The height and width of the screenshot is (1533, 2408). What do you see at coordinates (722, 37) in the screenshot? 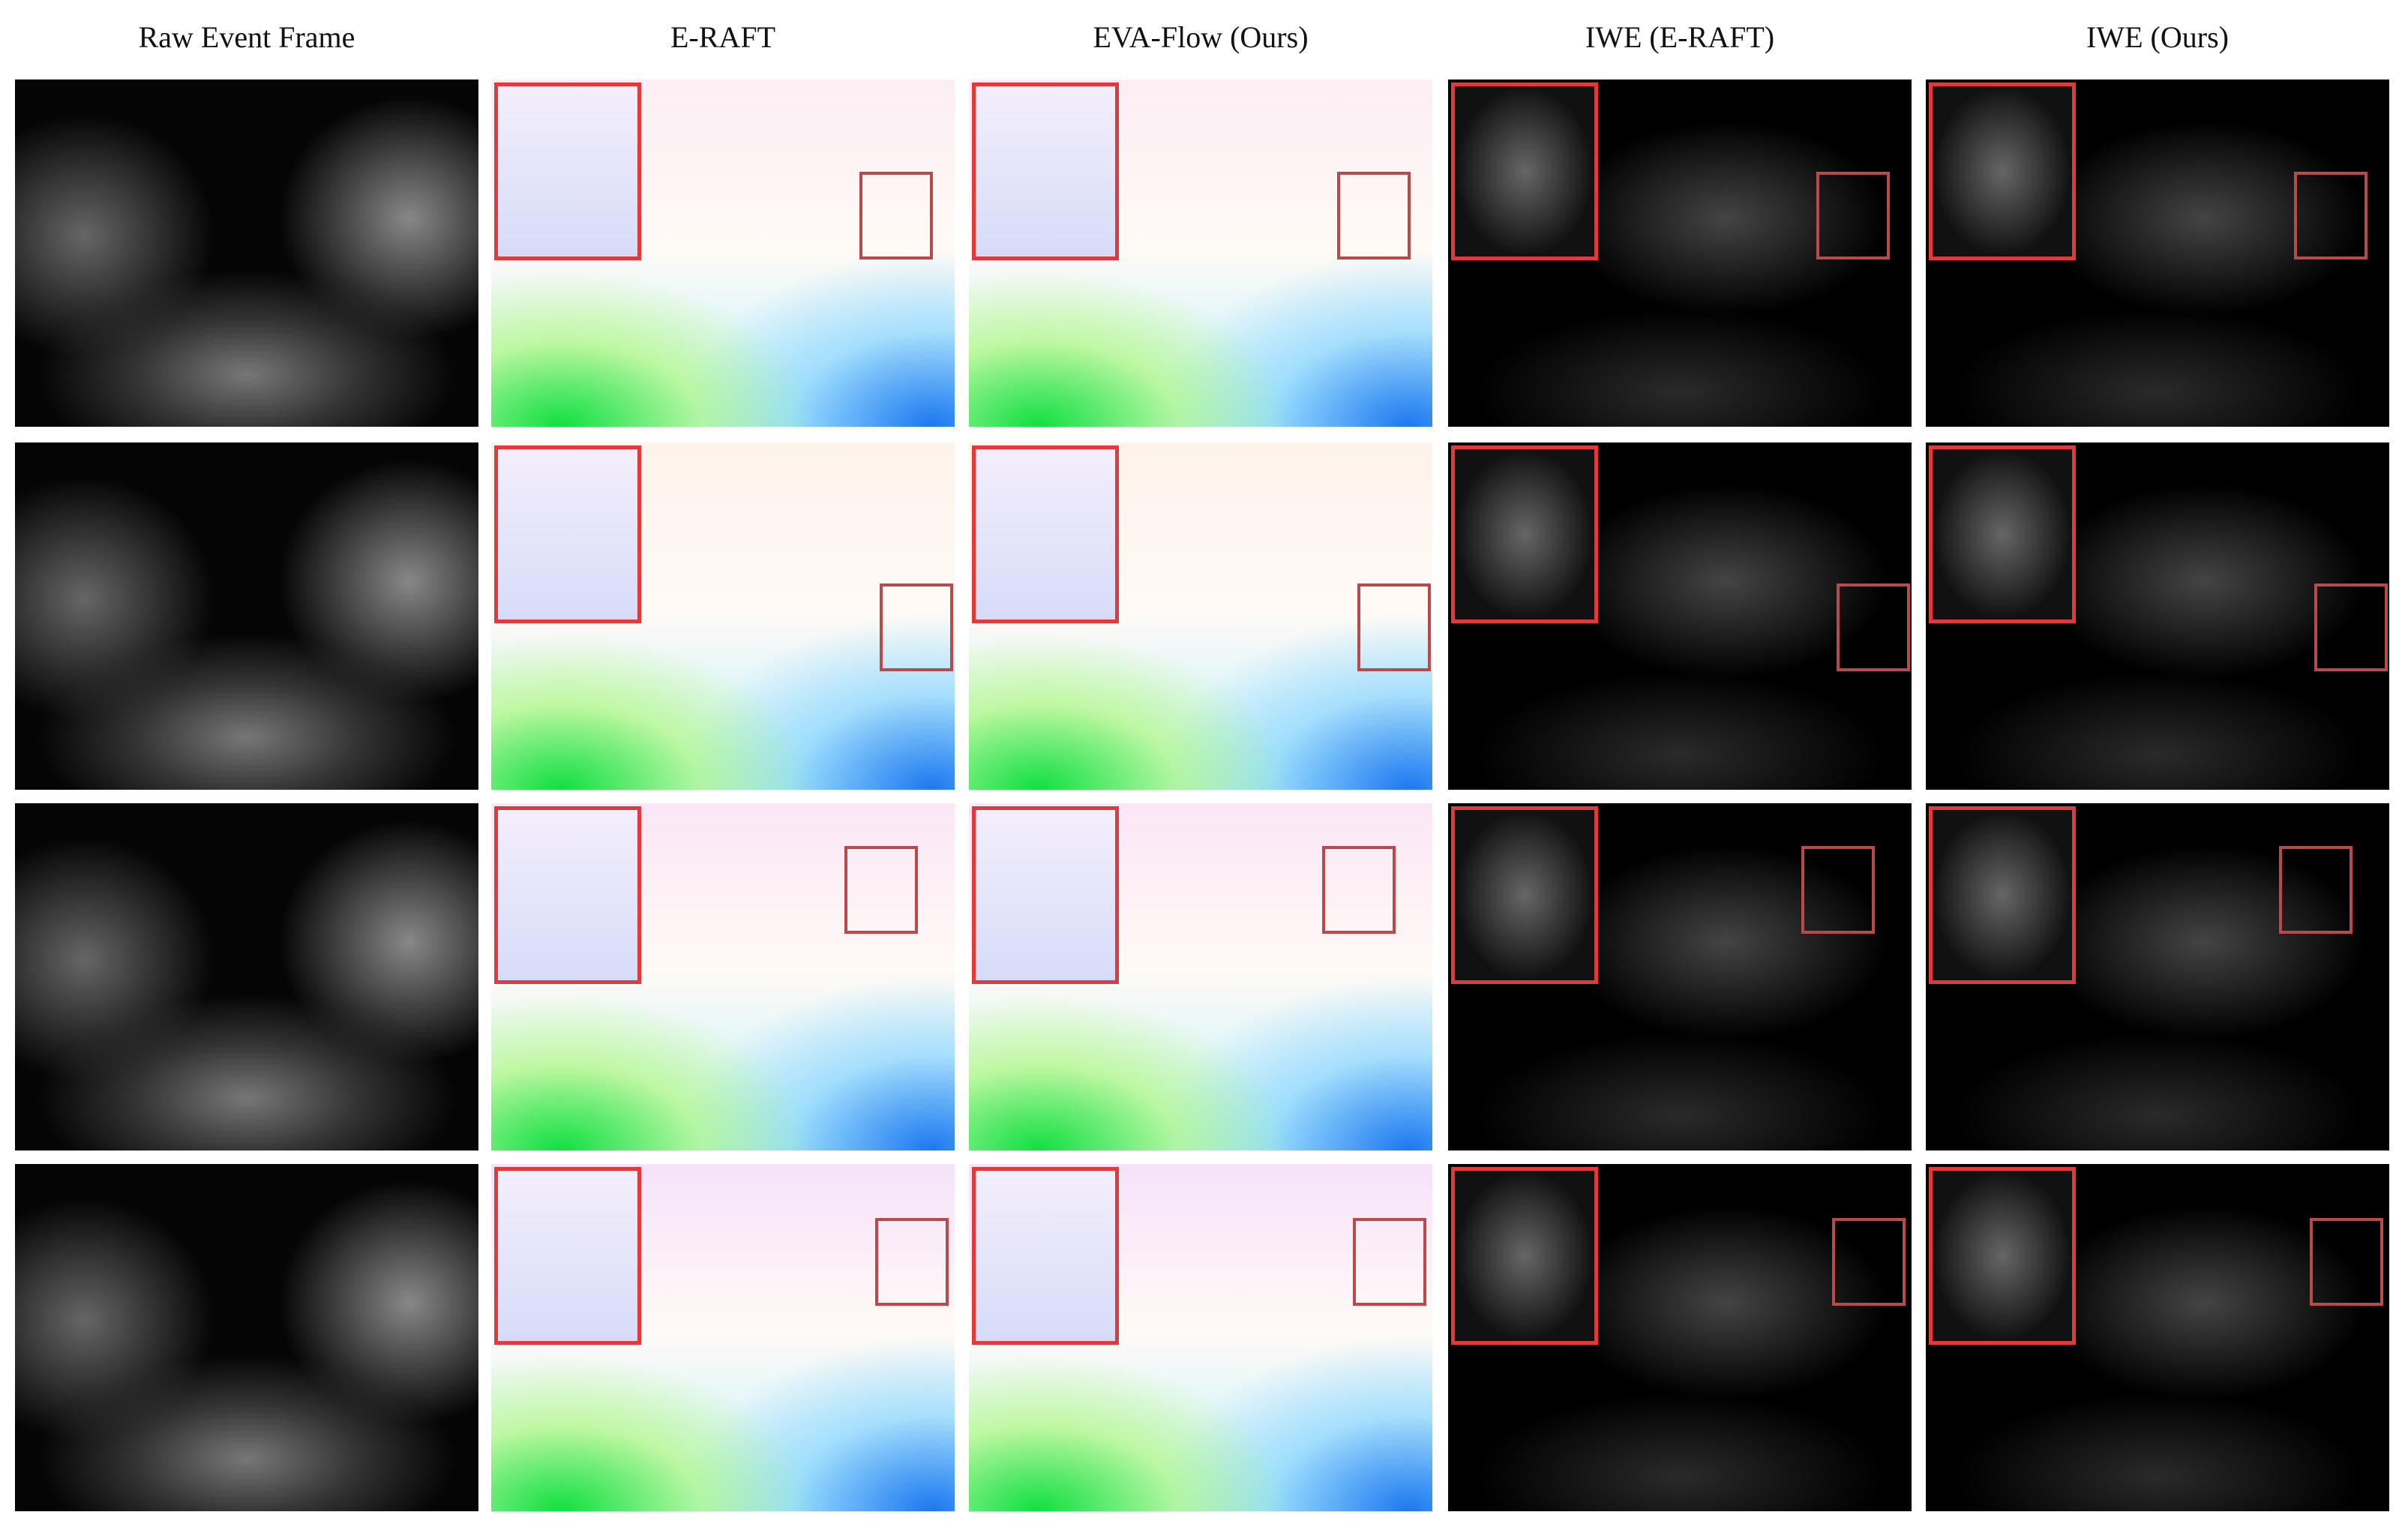
I see `column-header: E-RAFT` at bounding box center [722, 37].